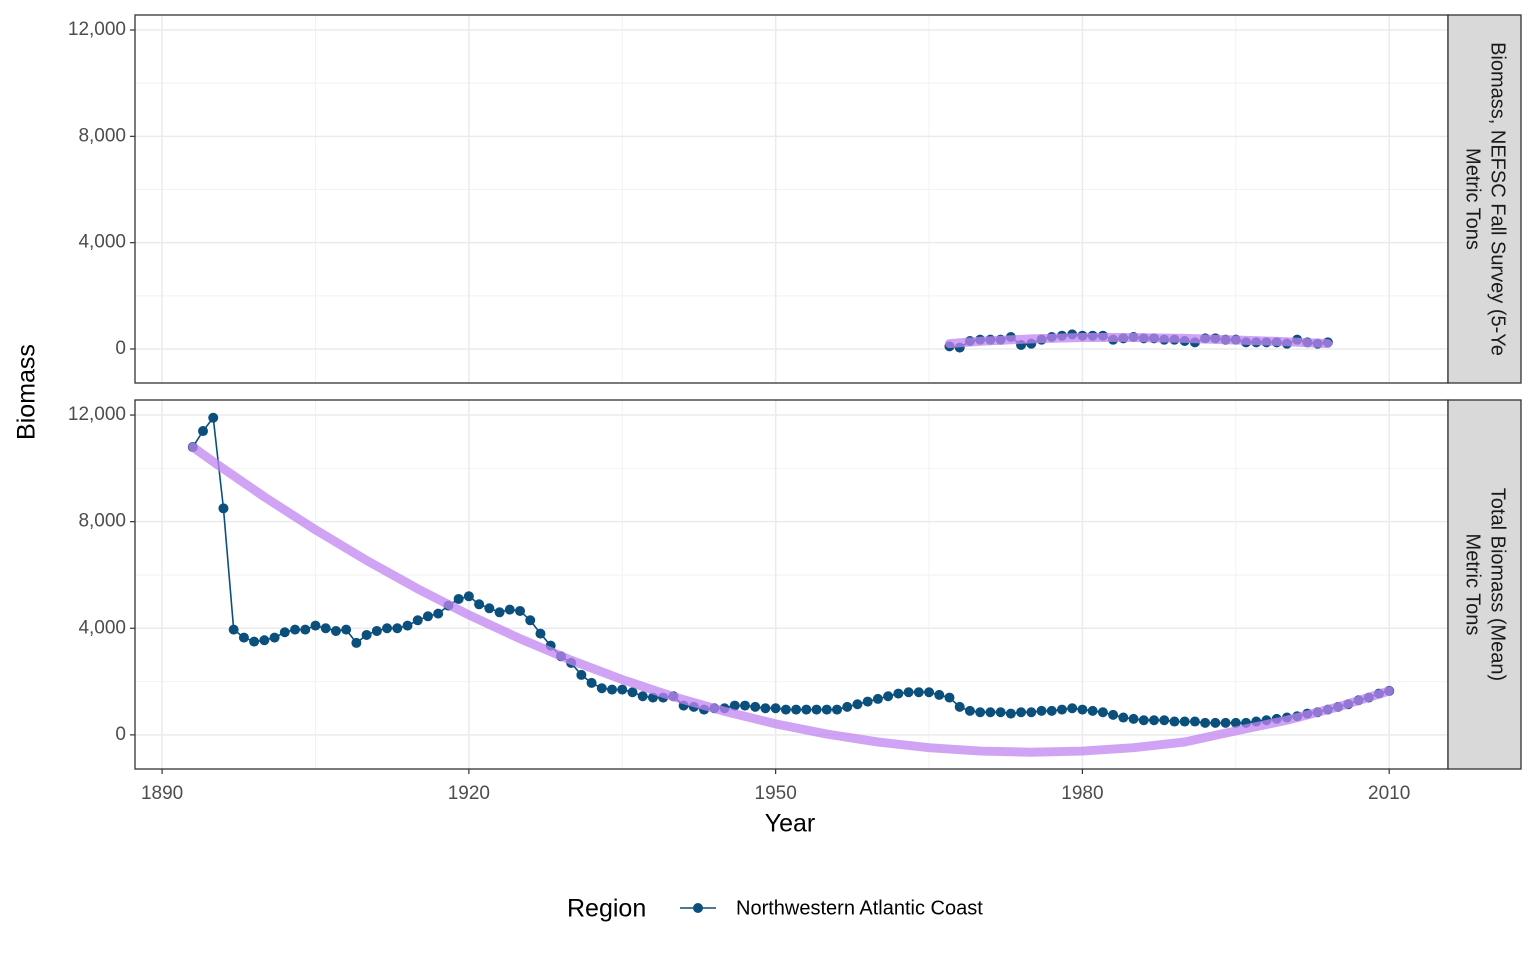 The image size is (1536, 960). What do you see at coordinates (162, 793) in the screenshot?
I see `x-tick-label: 1890` at bounding box center [162, 793].